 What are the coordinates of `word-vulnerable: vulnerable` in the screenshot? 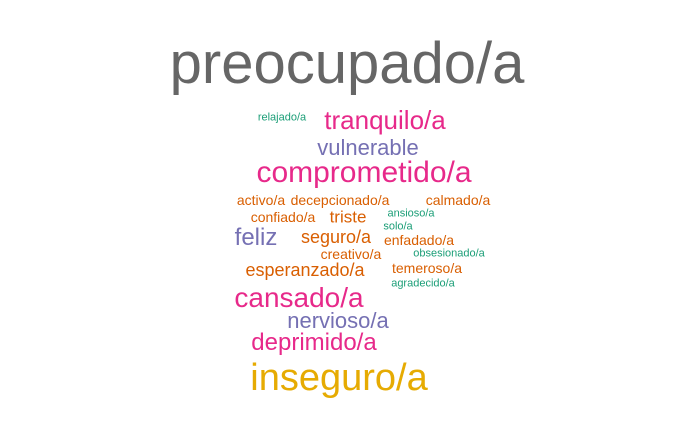 It's located at (368, 147).